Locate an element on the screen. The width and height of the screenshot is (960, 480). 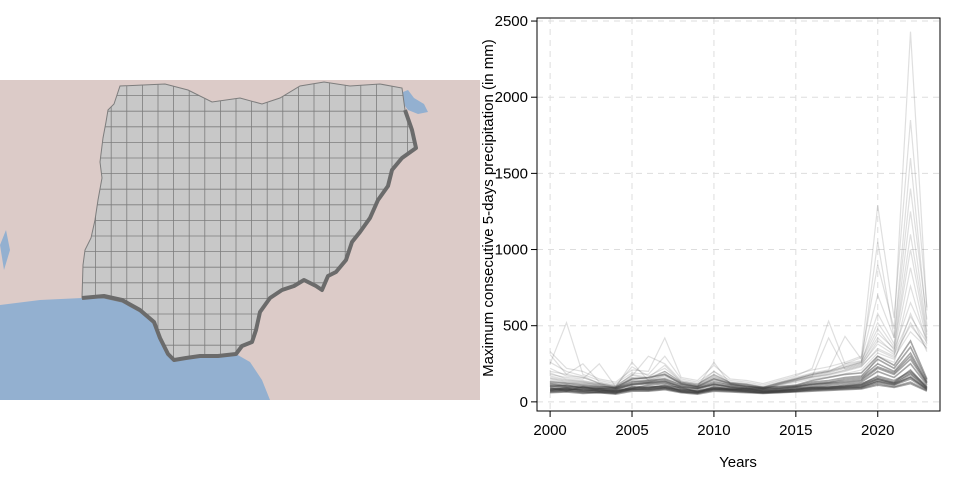
y-tick-label: 2500 is located at coordinates (511, 21).